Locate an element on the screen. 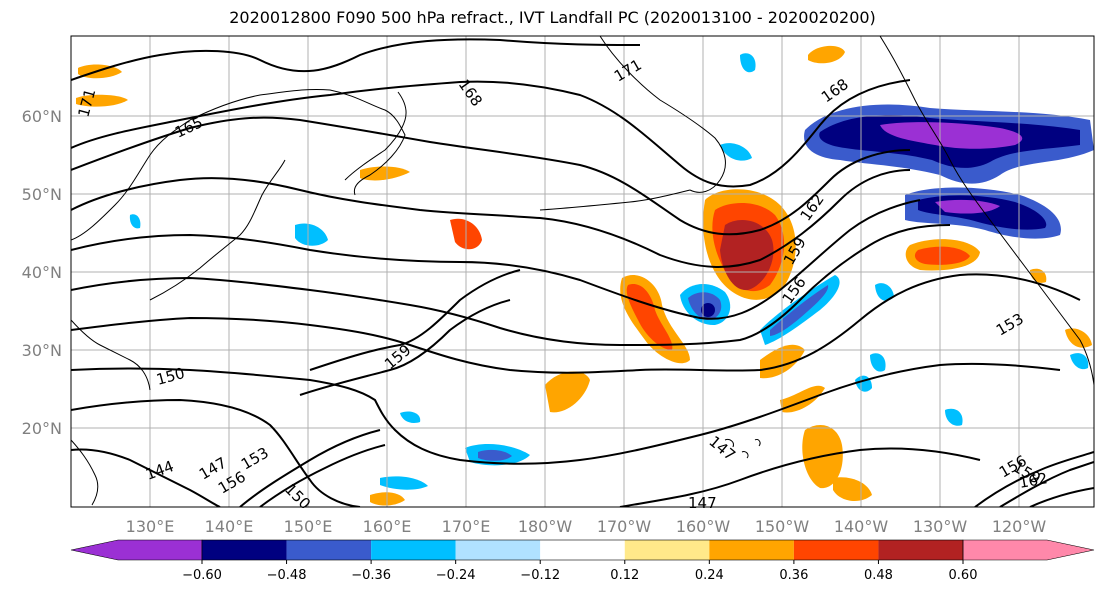  lon-label: 140°E is located at coordinates (229, 526).